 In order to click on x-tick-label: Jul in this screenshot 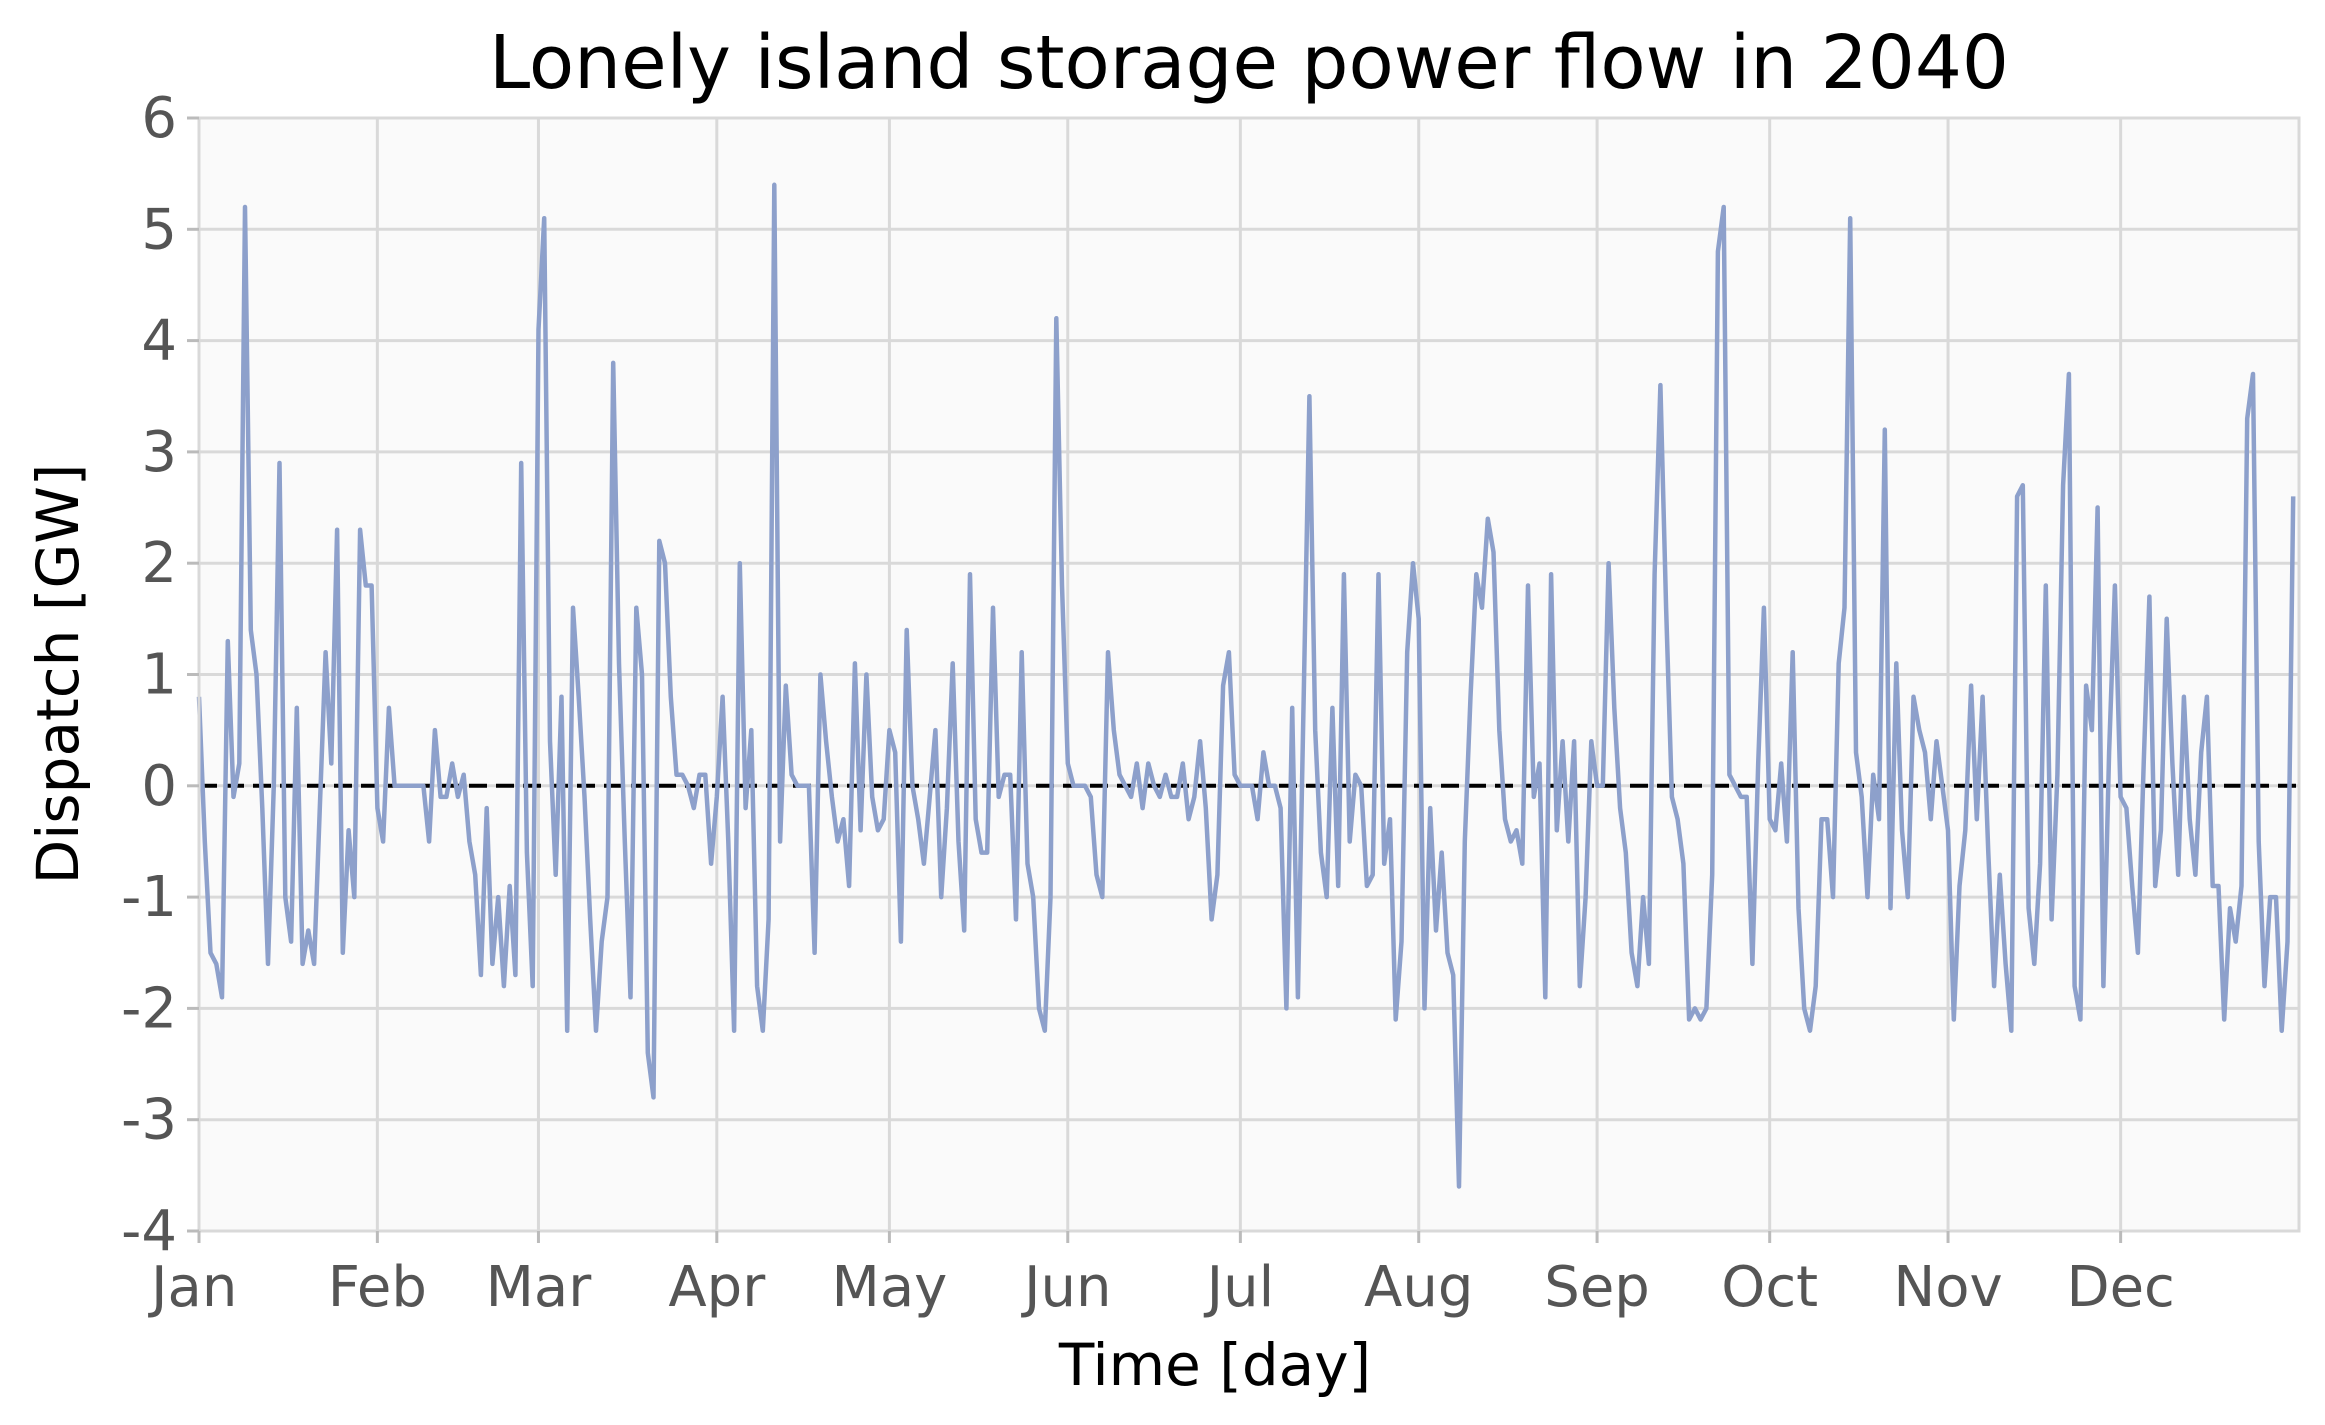, I will do `click(1239, 1287)`.